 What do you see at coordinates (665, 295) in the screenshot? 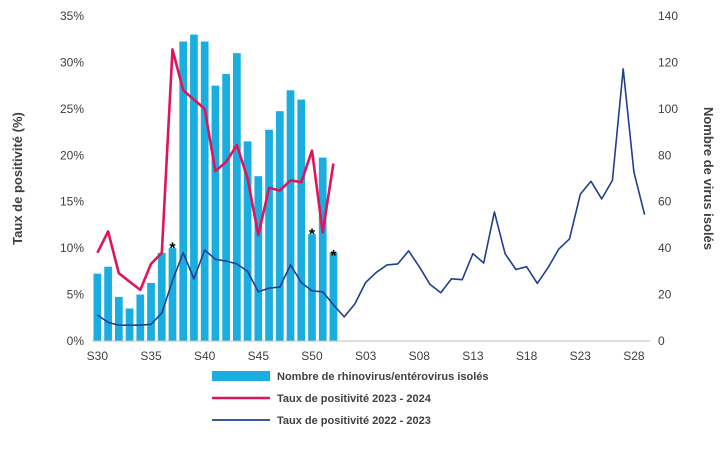
I see `y-right-tick-label: 20` at bounding box center [665, 295].